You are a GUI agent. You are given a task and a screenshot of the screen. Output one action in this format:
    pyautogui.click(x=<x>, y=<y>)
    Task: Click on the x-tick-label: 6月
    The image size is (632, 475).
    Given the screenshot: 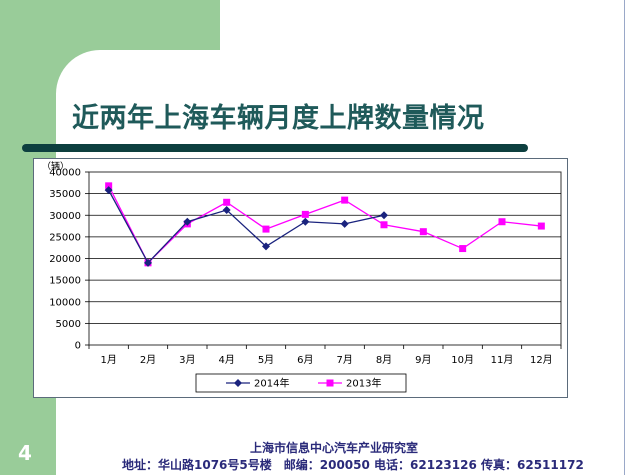 What is the action you would take?
    pyautogui.click(x=305, y=360)
    